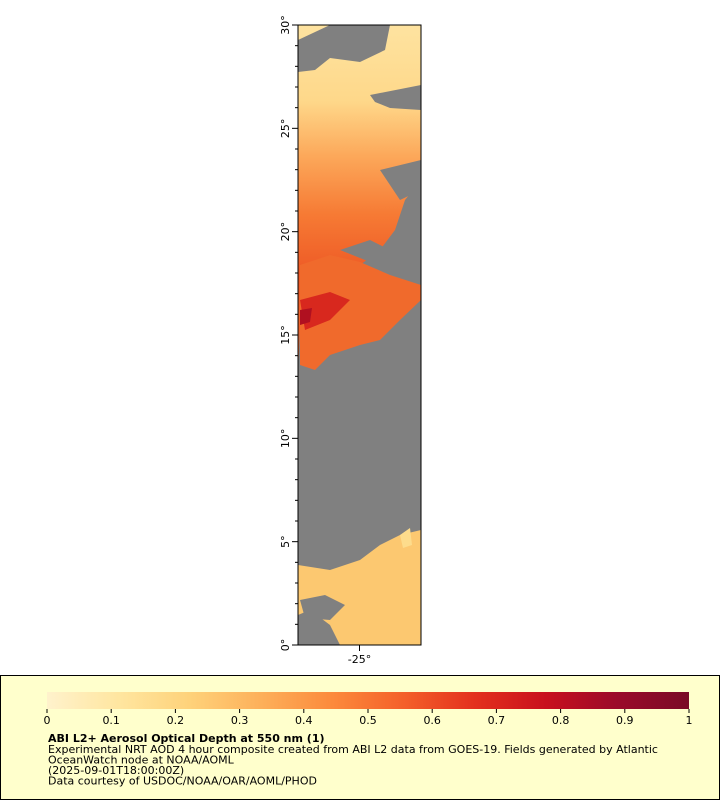 Image resolution: width=720 pixels, height=800 pixels. What do you see at coordinates (285, 129) in the screenshot?
I see `lat-tick-label: 25°` at bounding box center [285, 129].